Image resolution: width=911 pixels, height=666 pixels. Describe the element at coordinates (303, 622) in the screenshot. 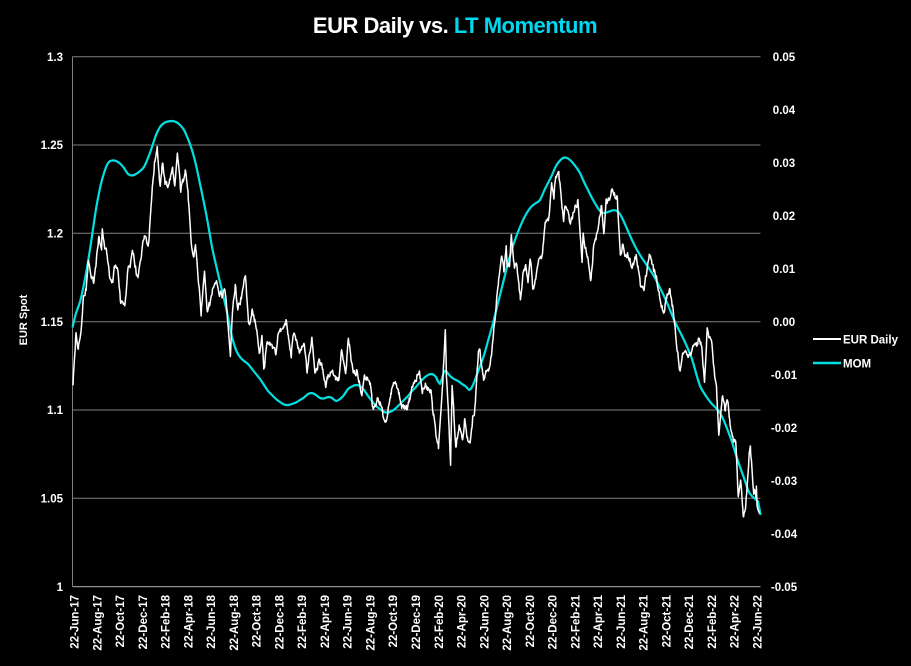

I see `svg-text: 22-Feb-19` at that location.